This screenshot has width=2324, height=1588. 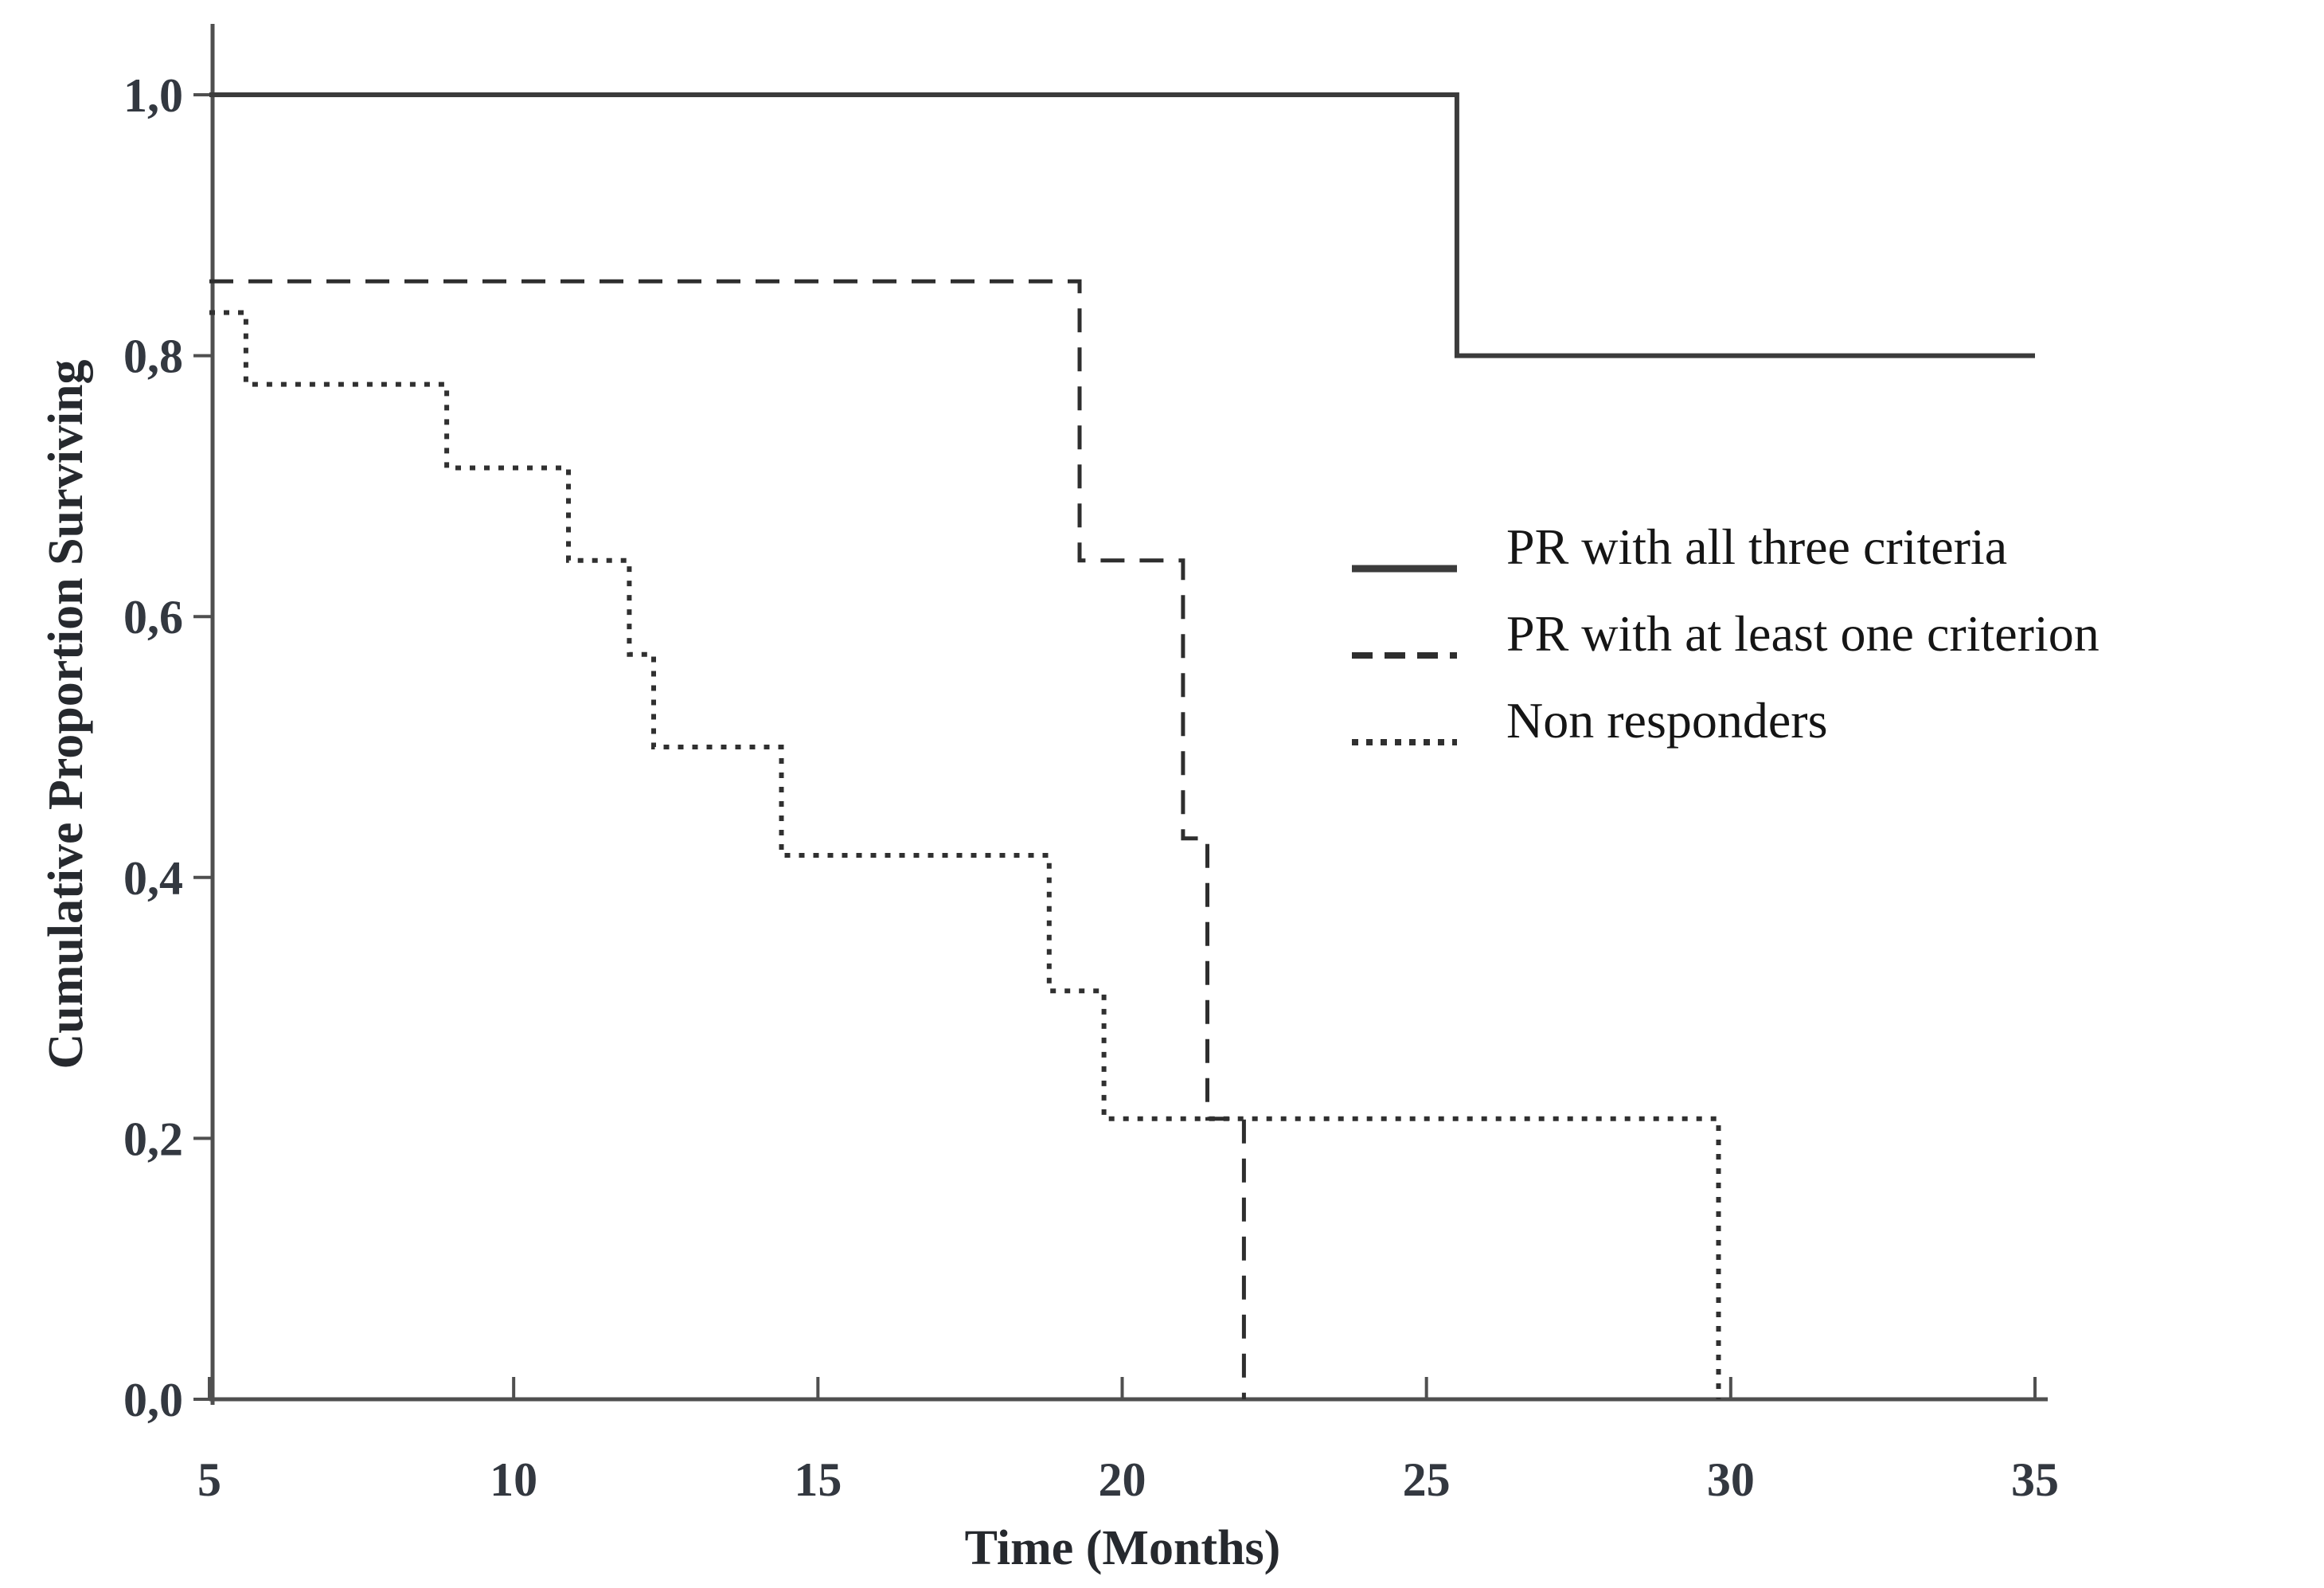 What do you see at coordinates (153, 878) in the screenshot?
I see `y-tick-label: 0,4` at bounding box center [153, 878].